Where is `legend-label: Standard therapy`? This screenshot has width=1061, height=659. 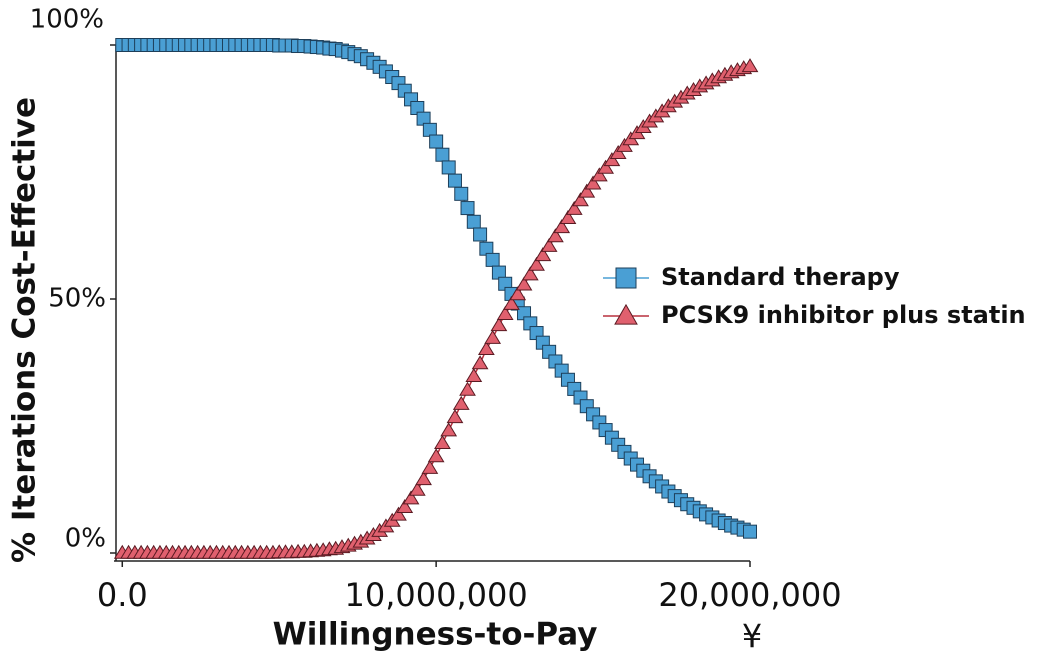 legend-label: Standard therapy is located at coordinates (780, 277).